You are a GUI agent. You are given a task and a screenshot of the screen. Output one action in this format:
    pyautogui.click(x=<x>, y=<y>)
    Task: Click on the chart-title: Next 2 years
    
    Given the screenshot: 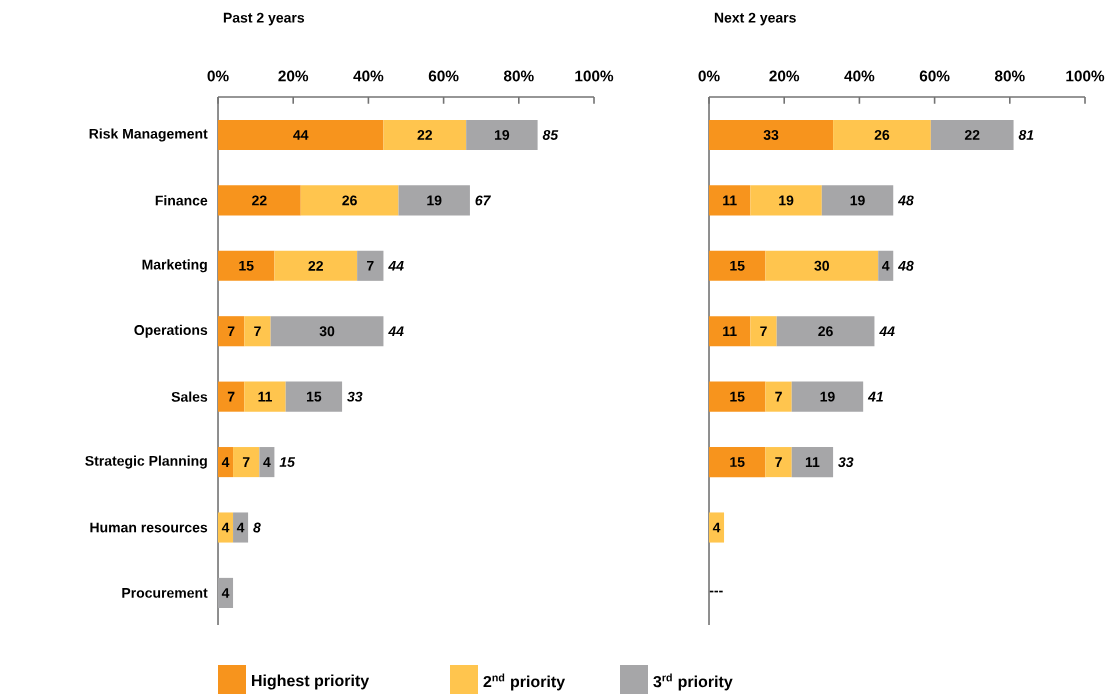 What is the action you would take?
    pyautogui.click(x=755, y=19)
    